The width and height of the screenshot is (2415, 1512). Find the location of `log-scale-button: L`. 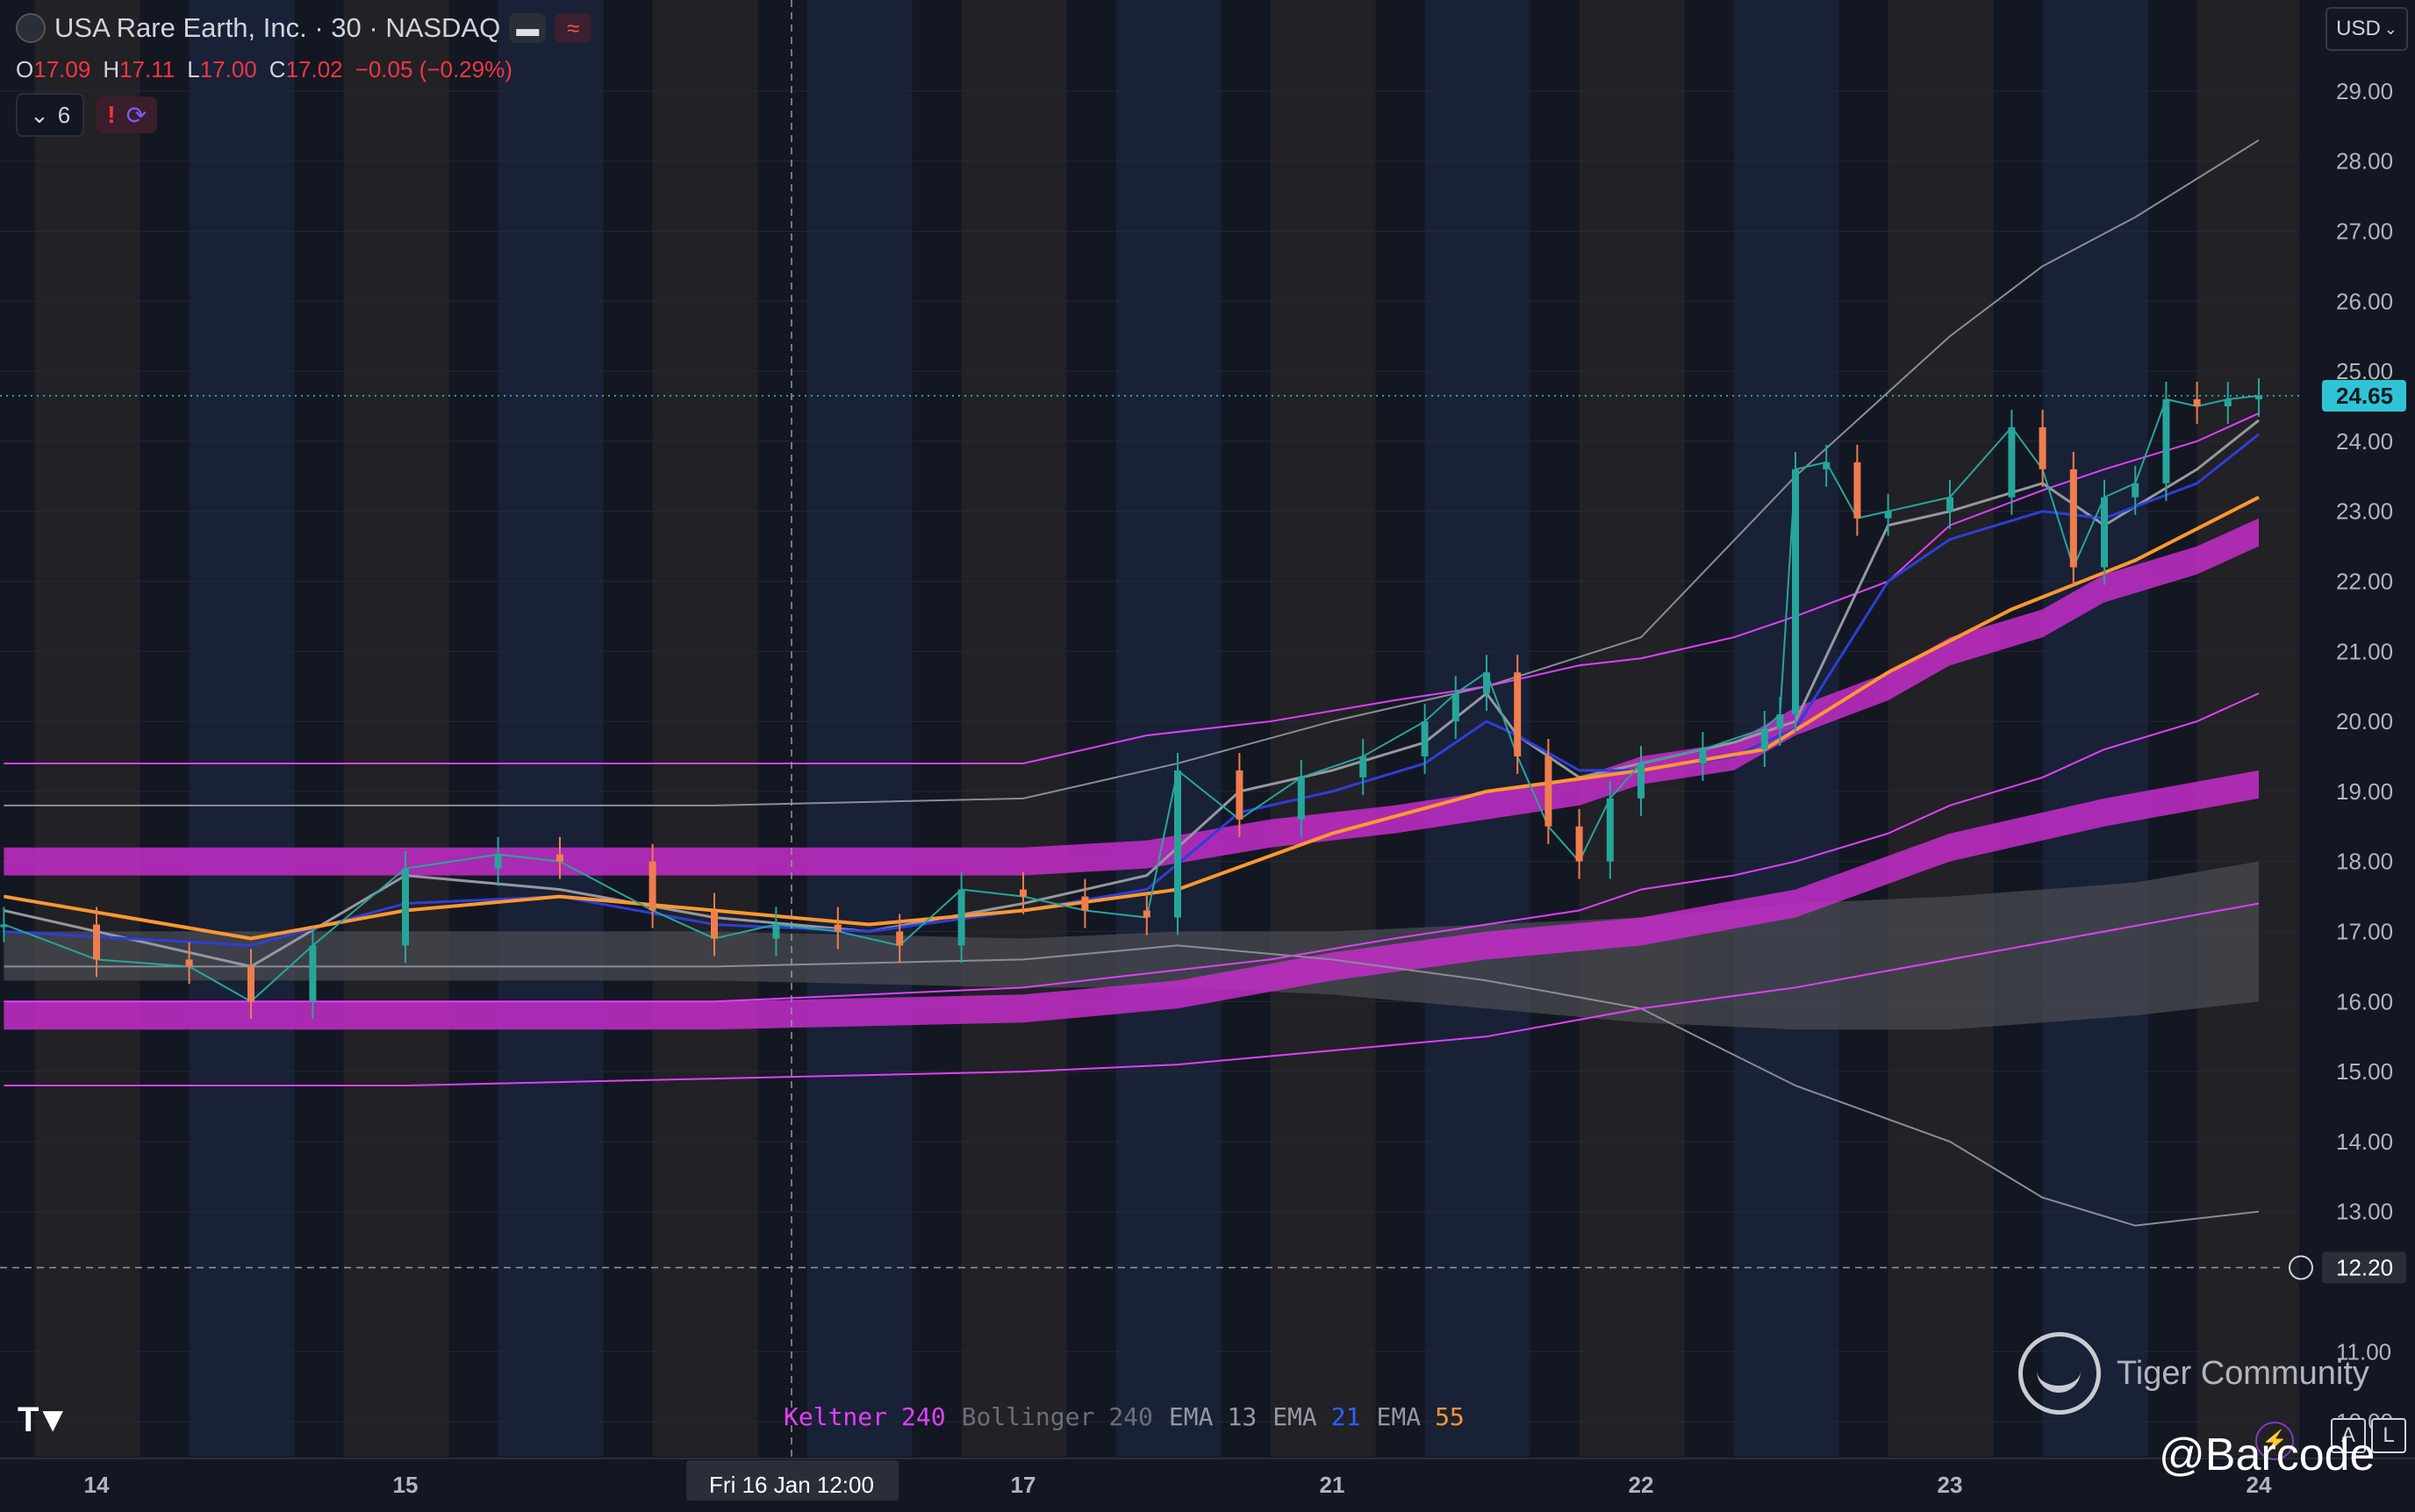

log-scale-button: L is located at coordinates (2388, 1435).